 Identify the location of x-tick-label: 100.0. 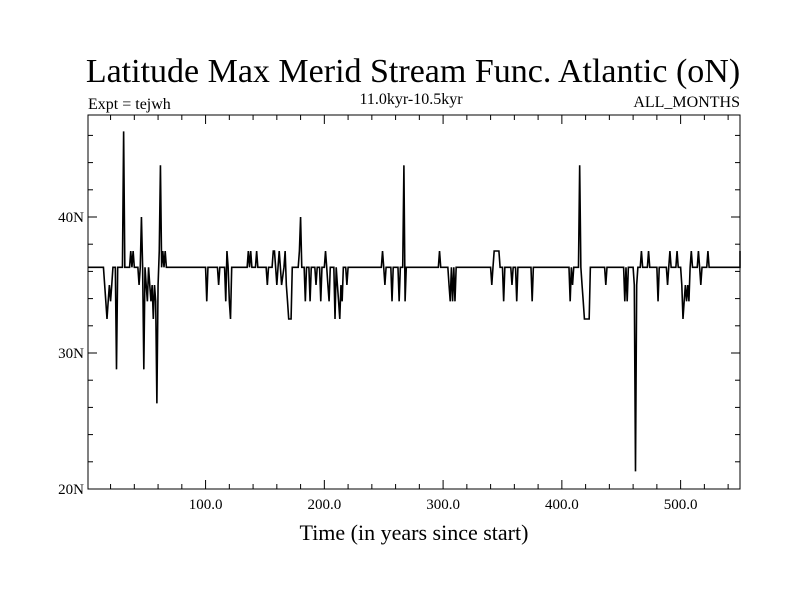
(206, 505).